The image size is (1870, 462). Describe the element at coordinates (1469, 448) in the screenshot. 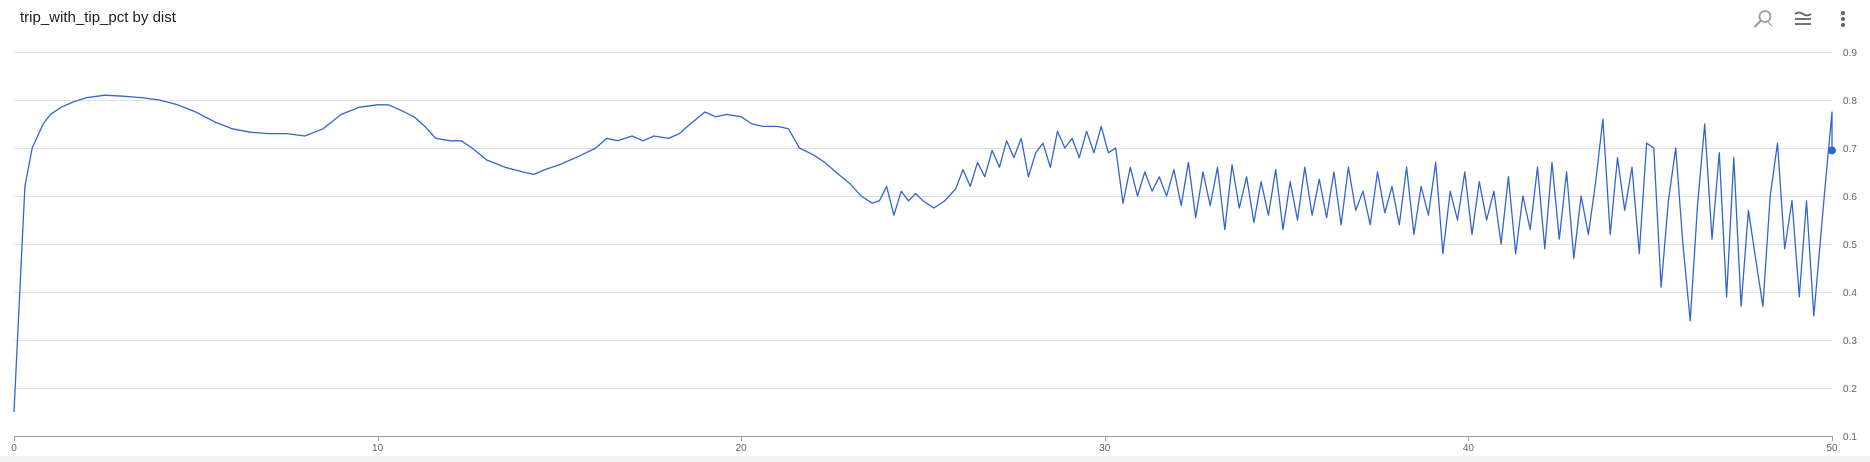

I see `x-tick-label: 40` at that location.